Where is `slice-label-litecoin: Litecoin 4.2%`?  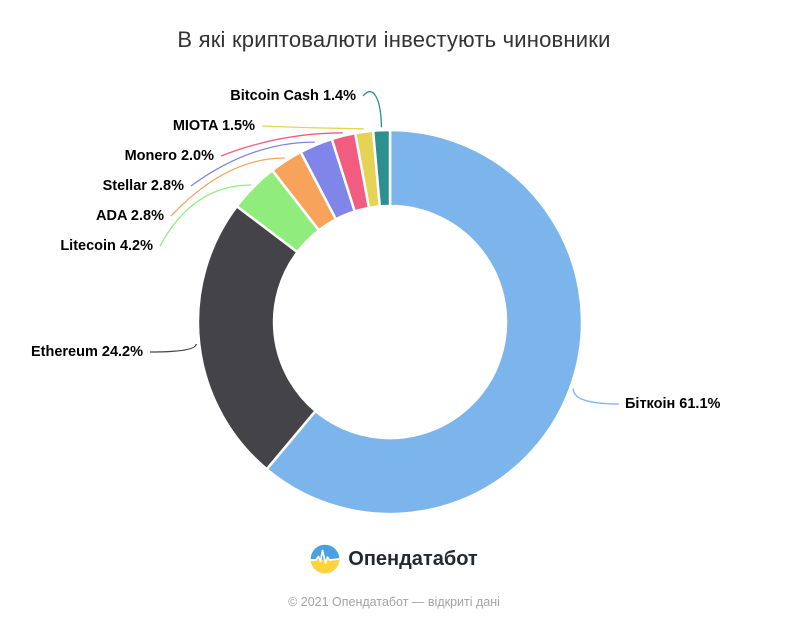
slice-label-litecoin: Litecoin 4.2% is located at coordinates (106, 246).